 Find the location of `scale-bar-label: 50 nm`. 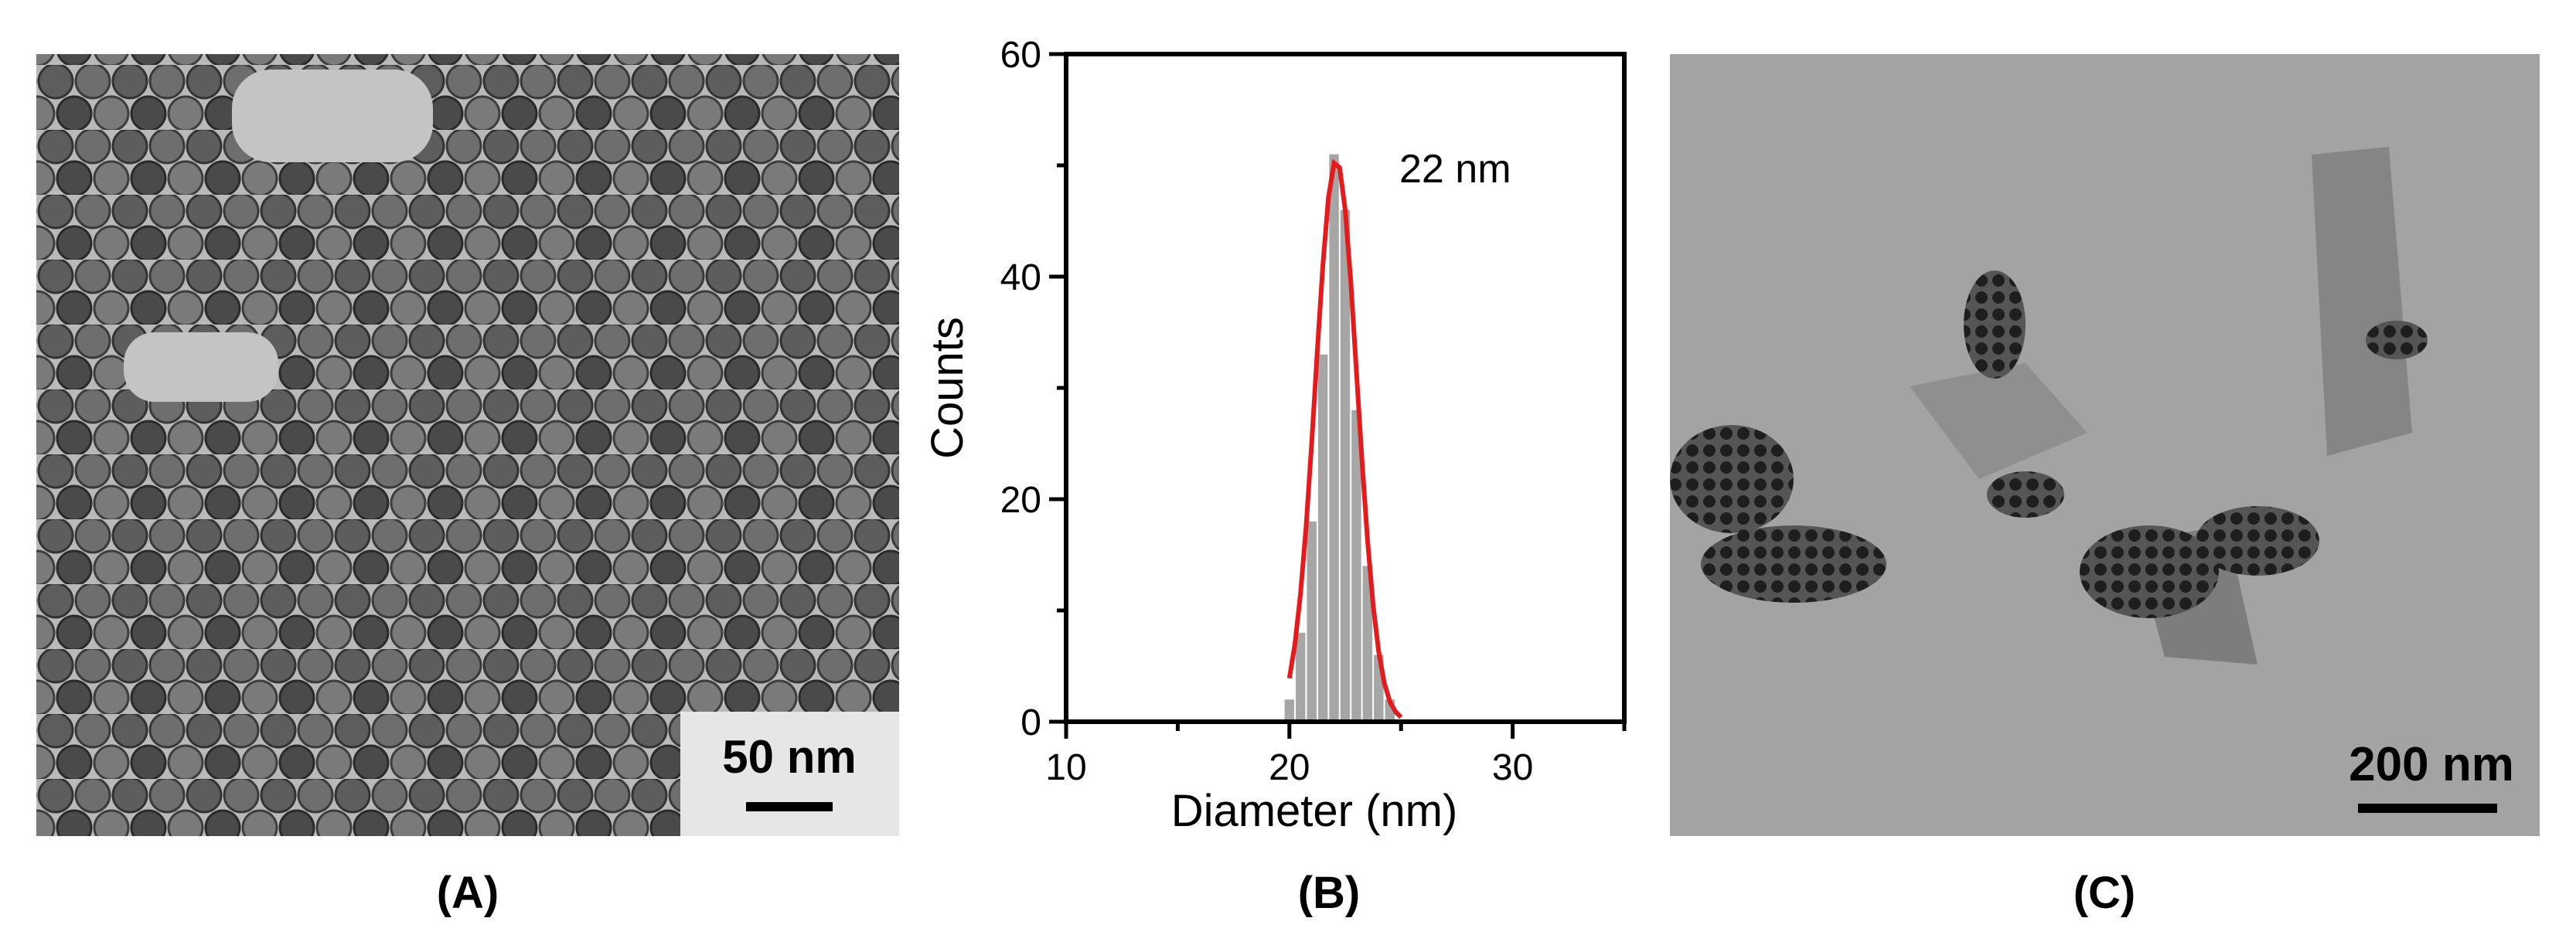

scale-bar-label: 50 nm is located at coordinates (789, 757).